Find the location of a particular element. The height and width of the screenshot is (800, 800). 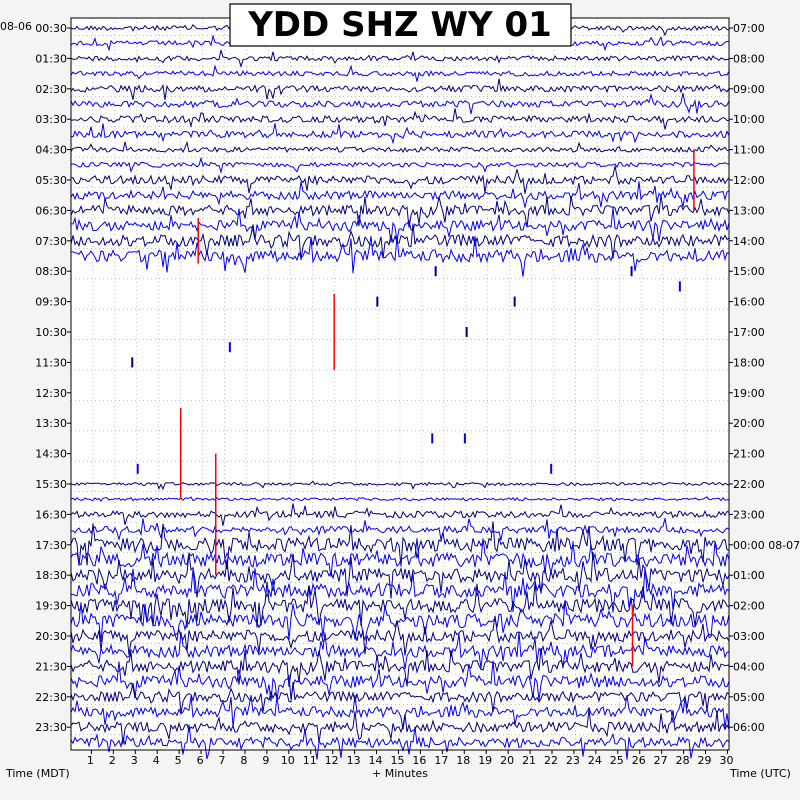

minute-tick-label: 19 is located at coordinates (485, 760).